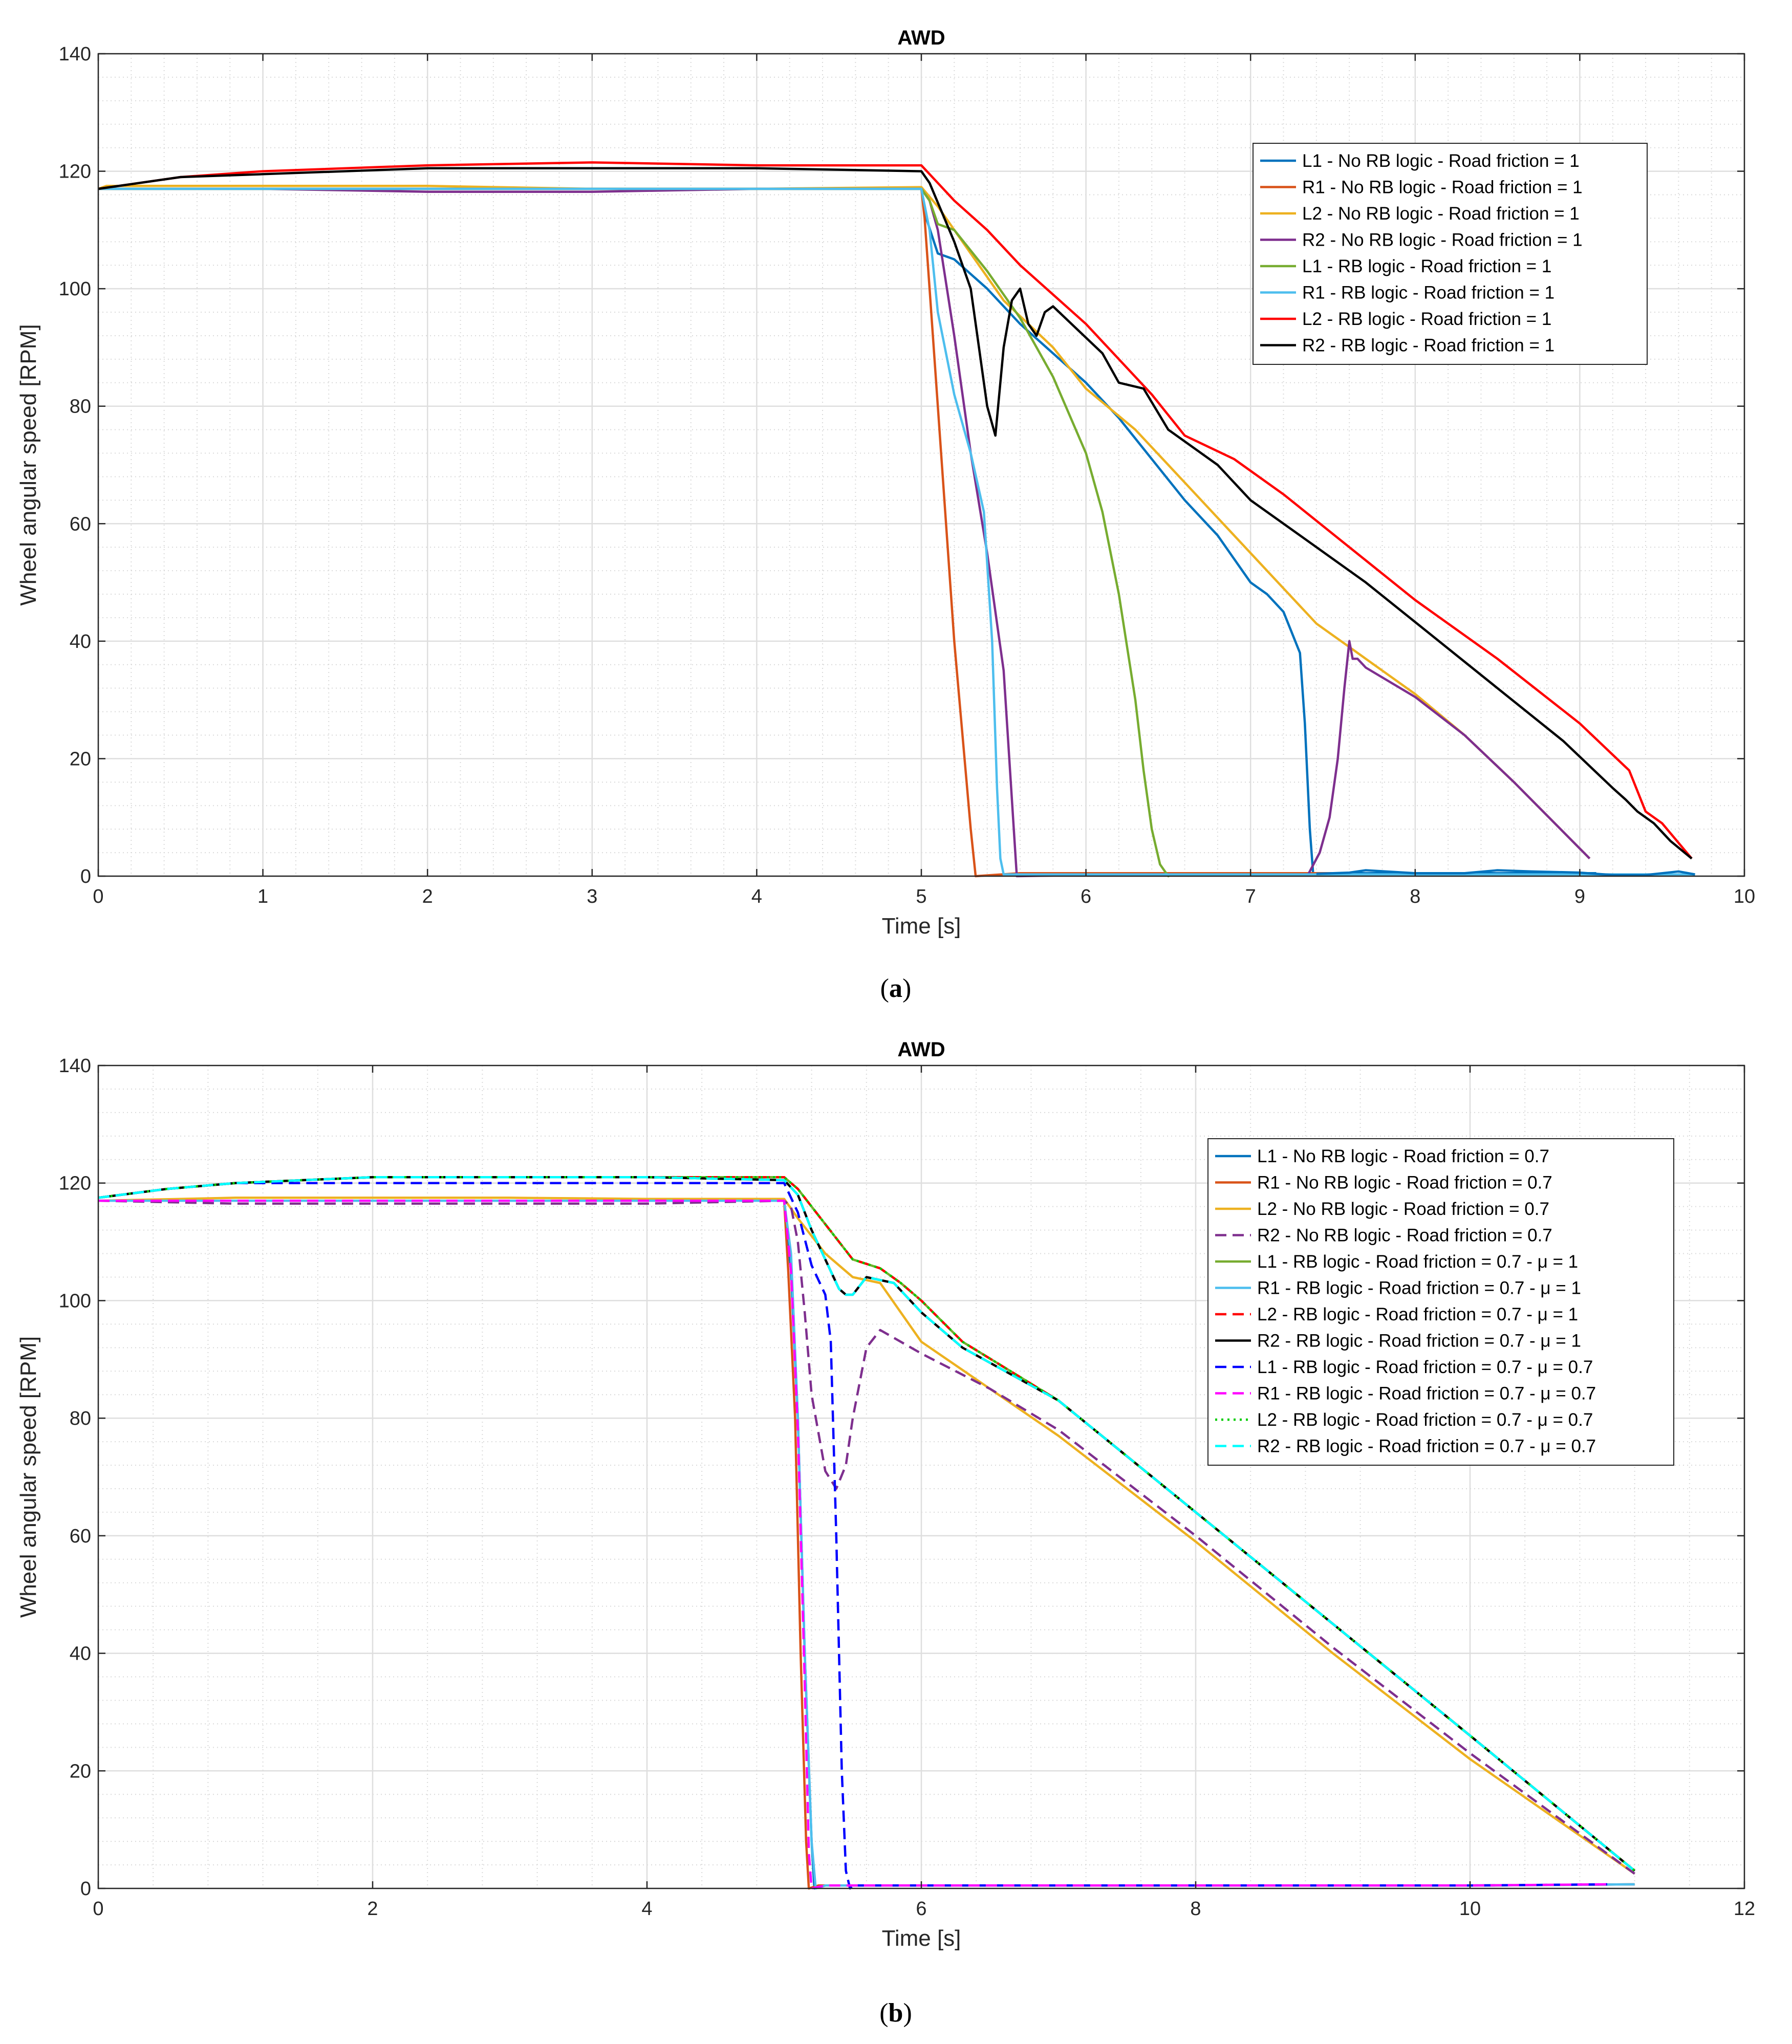 Image resolution: width=1792 pixels, height=2044 pixels. What do you see at coordinates (1443, 188) in the screenshot?
I see `legend-label: R1 - No RB logic - Road friction = 1` at bounding box center [1443, 188].